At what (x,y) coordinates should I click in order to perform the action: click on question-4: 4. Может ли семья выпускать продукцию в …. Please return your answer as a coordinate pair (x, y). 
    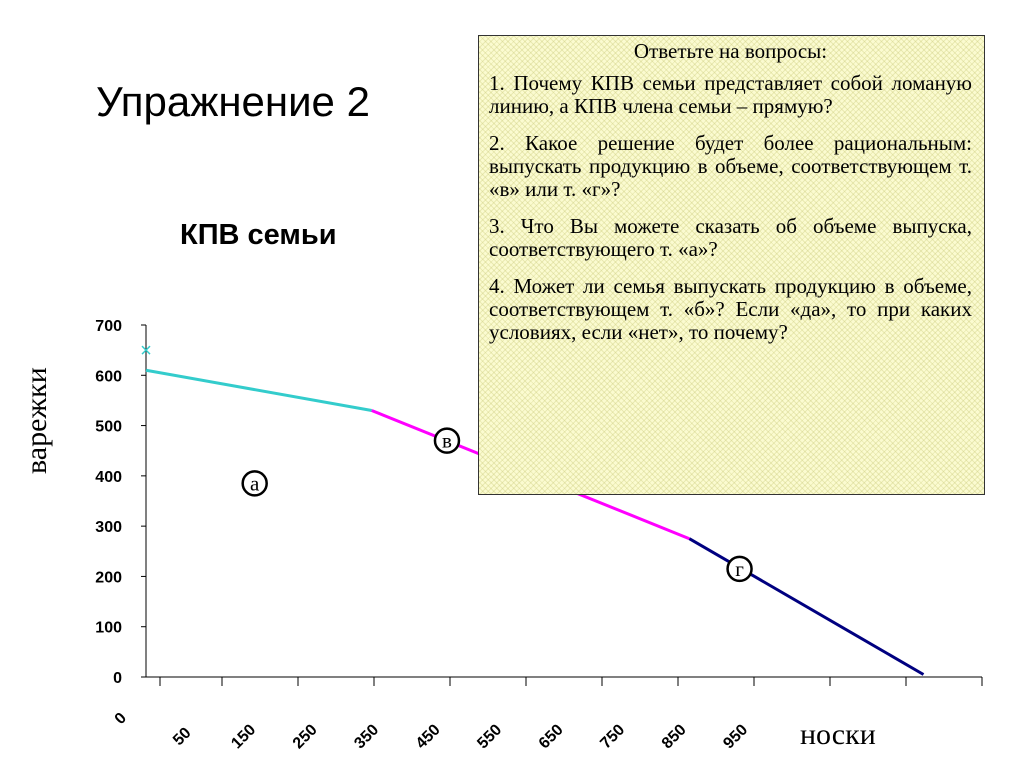
    Looking at the image, I should click on (730, 309).